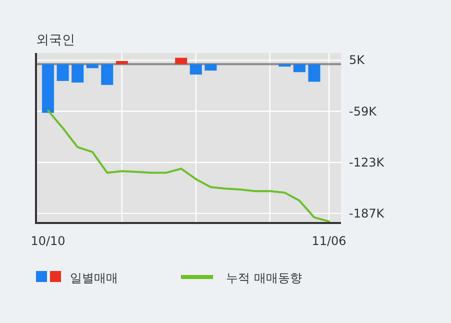 Image resolution: width=451 pixels, height=323 pixels. I want to click on y-tick-label: -123K, so click(367, 162).